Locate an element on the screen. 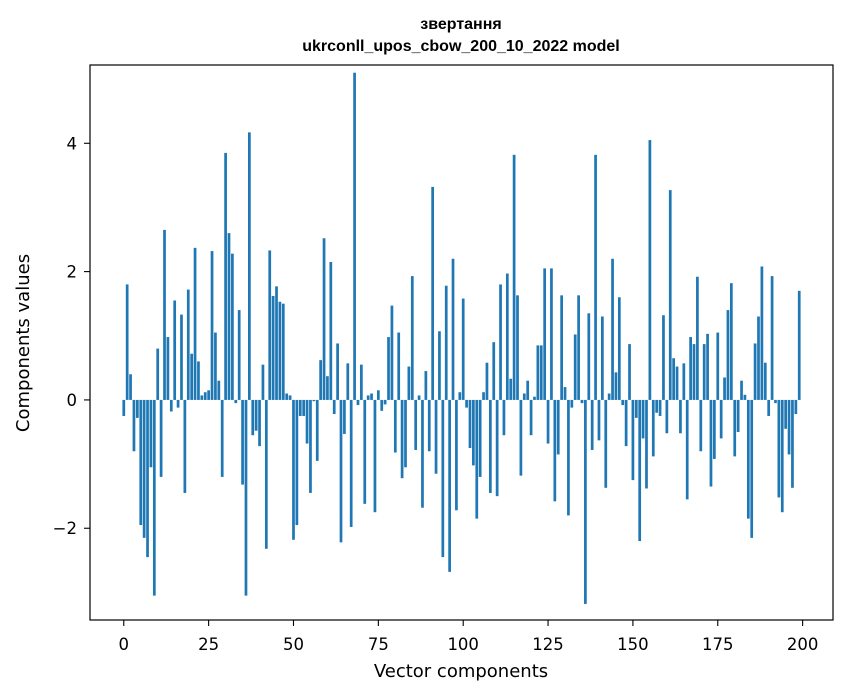 The height and width of the screenshot is (696, 847). y-axis-label: Components values is located at coordinates (23, 343).